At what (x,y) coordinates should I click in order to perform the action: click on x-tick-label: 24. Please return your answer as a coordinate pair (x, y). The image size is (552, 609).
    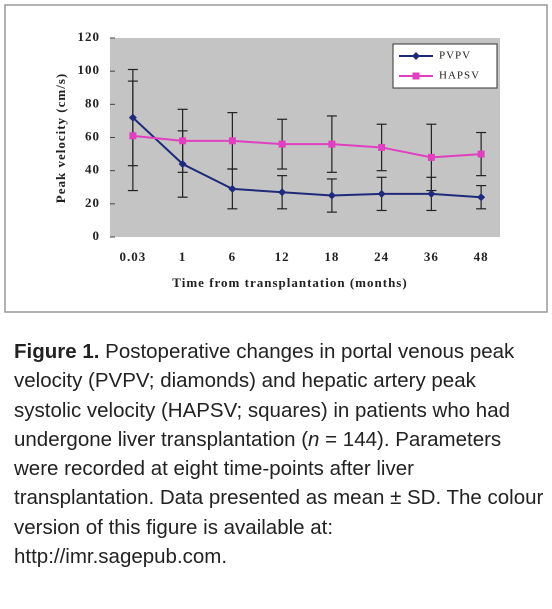
    Looking at the image, I should click on (381, 256).